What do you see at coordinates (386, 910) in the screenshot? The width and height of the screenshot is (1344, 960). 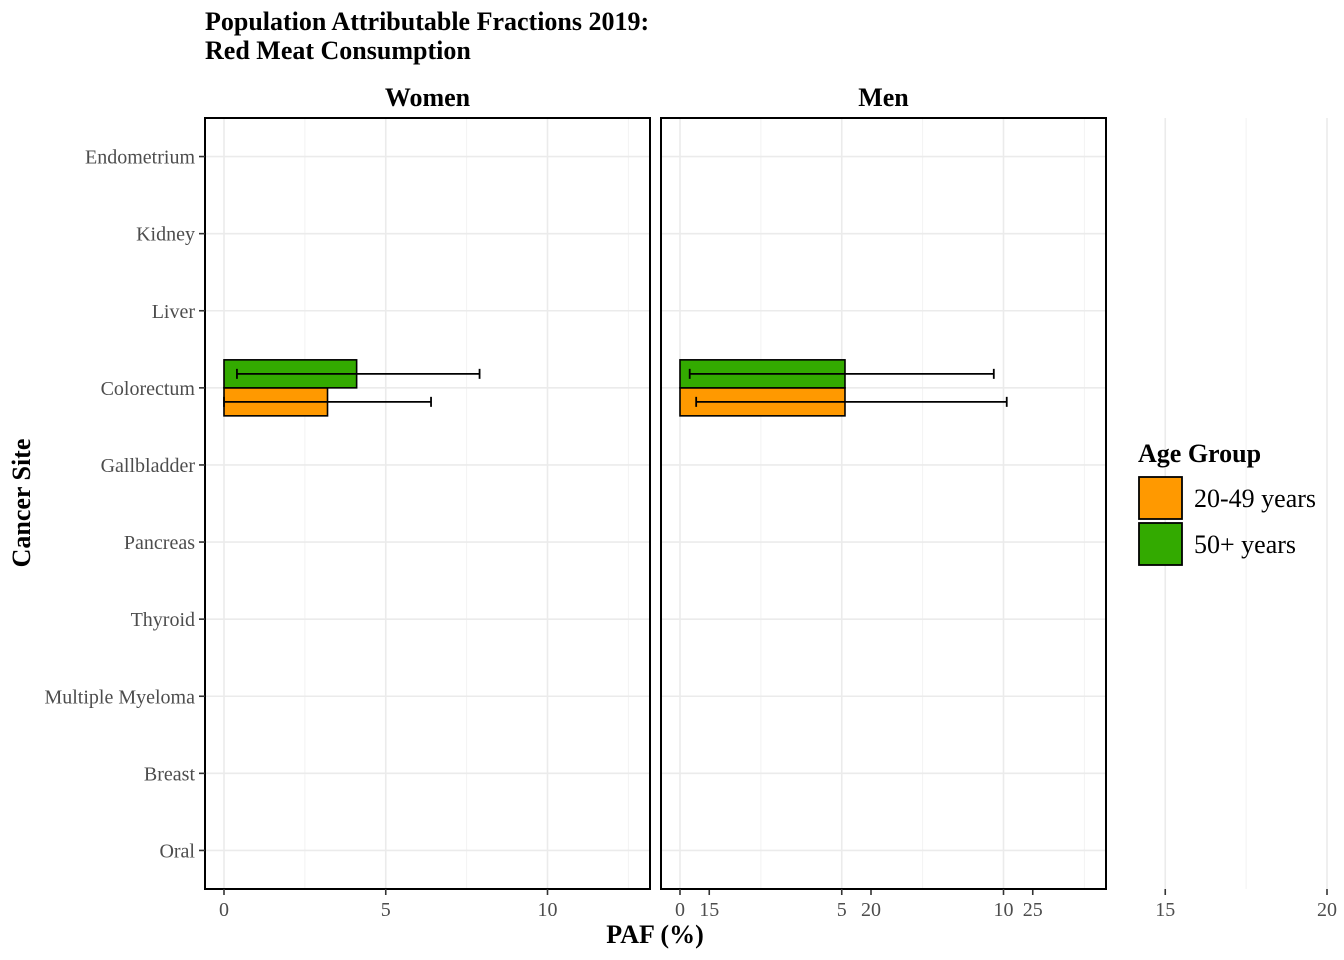 I see `x-tick-label-women: 5` at bounding box center [386, 910].